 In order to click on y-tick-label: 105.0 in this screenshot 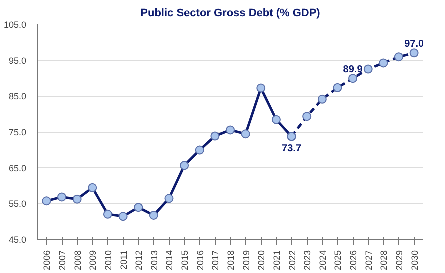, I will do `click(15, 25)`.